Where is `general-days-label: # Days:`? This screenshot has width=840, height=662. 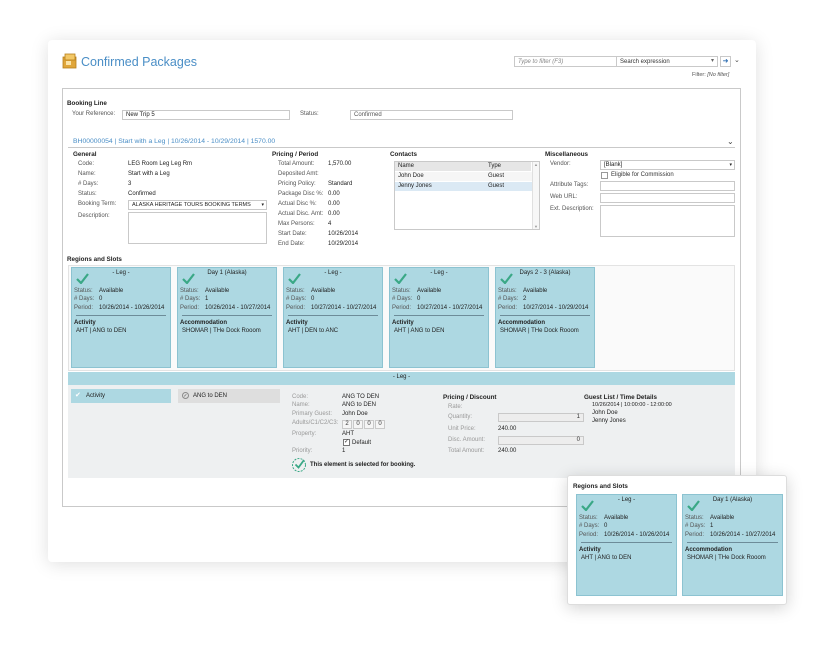
general-days-label: # Days: is located at coordinates (88, 184).